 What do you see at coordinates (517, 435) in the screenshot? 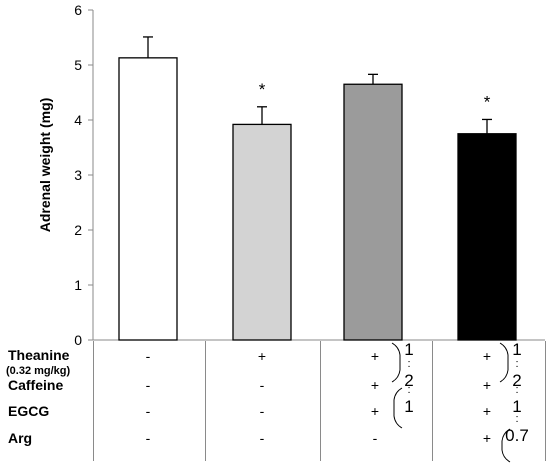
I see `ratio-value: 0.7` at bounding box center [517, 435].